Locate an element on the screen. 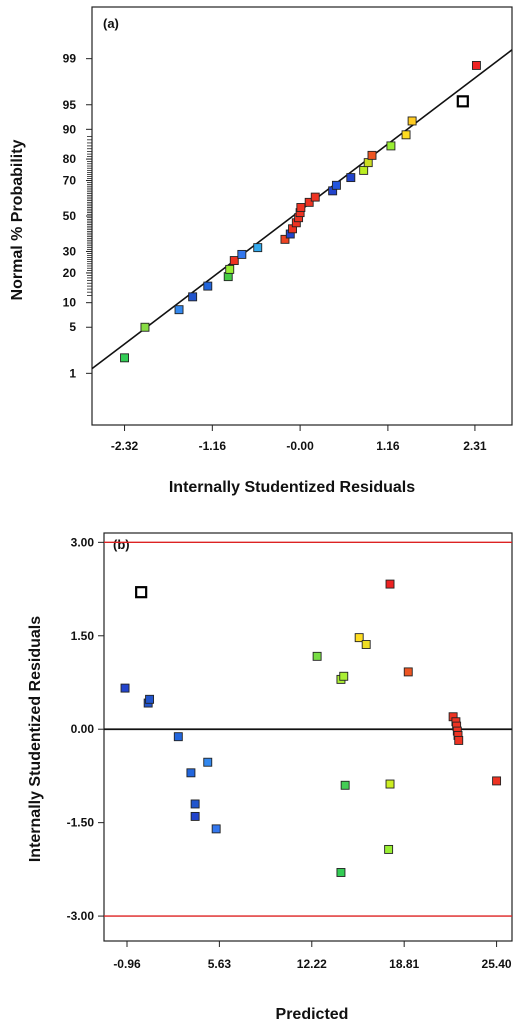 The height and width of the screenshot is (1023, 515). y-tick-label: -3.00 is located at coordinates (81, 916).